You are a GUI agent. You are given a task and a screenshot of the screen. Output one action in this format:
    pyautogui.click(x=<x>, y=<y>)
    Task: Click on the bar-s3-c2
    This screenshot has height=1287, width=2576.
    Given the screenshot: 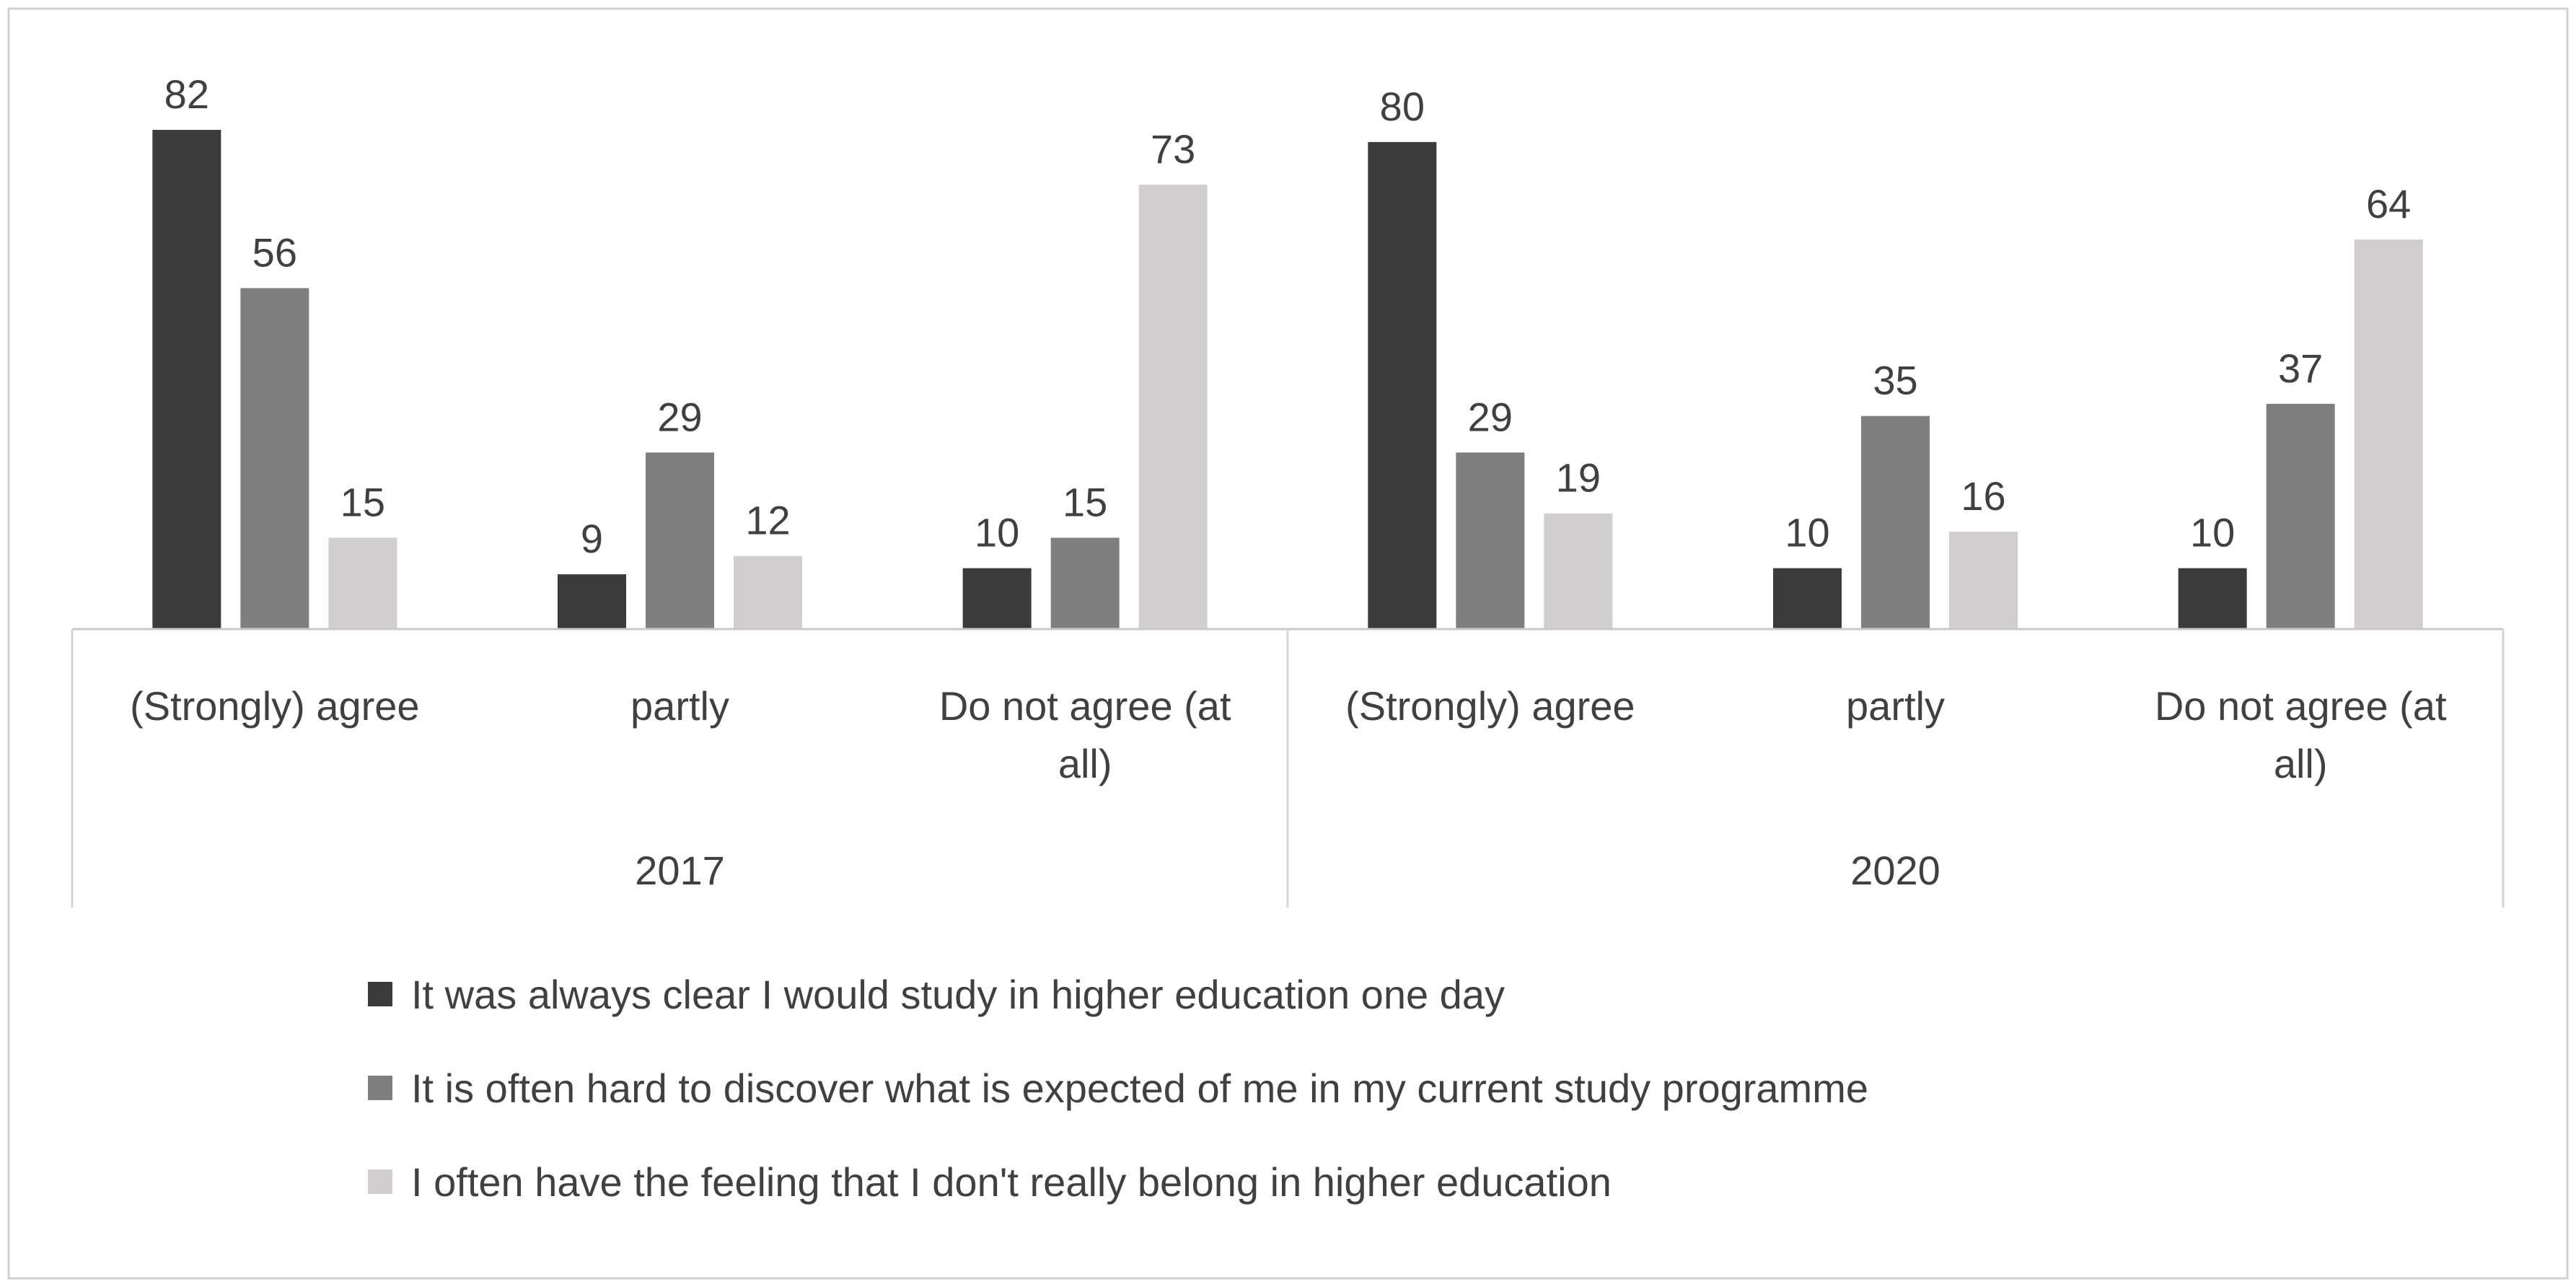 What is the action you would take?
    pyautogui.click(x=768, y=592)
    